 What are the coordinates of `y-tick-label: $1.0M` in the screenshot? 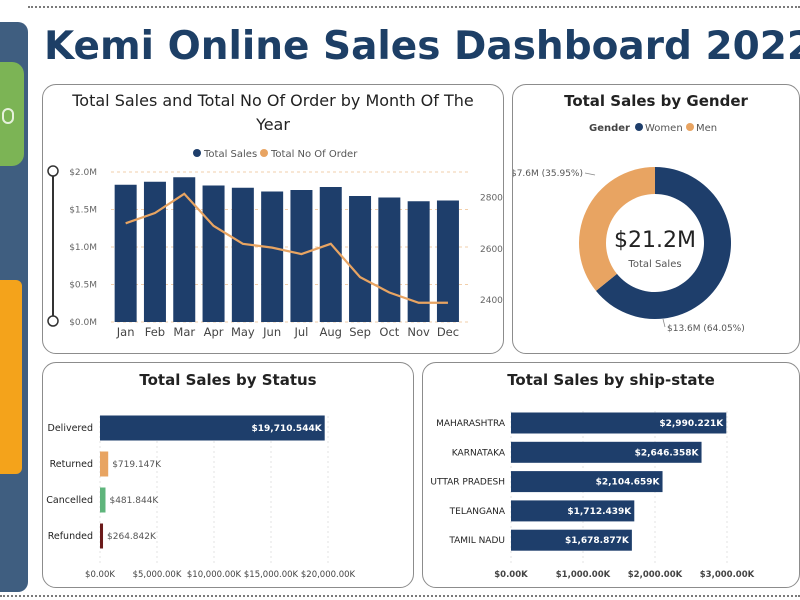 It's located at (83, 248).